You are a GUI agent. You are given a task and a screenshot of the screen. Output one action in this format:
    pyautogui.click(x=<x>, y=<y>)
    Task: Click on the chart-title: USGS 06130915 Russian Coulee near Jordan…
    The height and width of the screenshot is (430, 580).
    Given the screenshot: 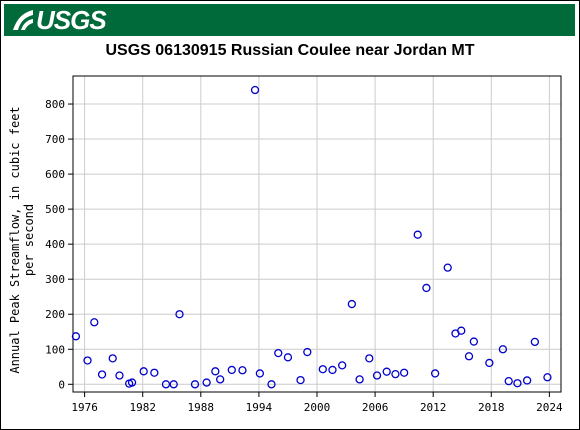 What is the action you would take?
    pyautogui.click(x=290, y=50)
    